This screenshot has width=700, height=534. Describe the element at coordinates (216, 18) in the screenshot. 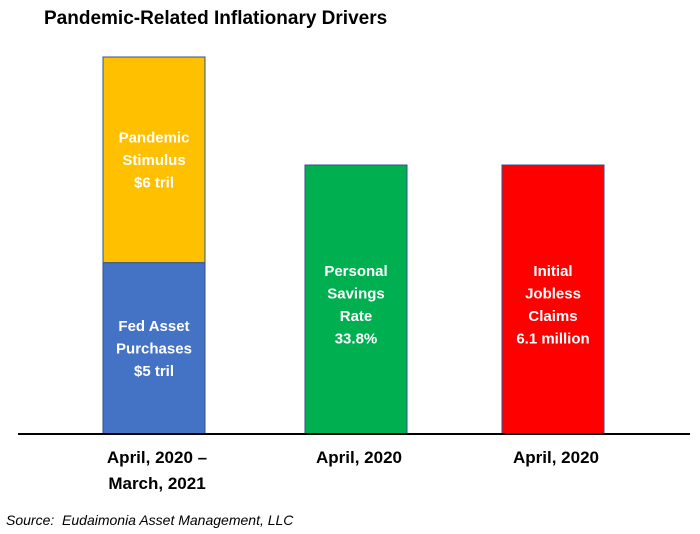

I see `chart-title: Pandemic-Related Inflationary Drivers` at that location.